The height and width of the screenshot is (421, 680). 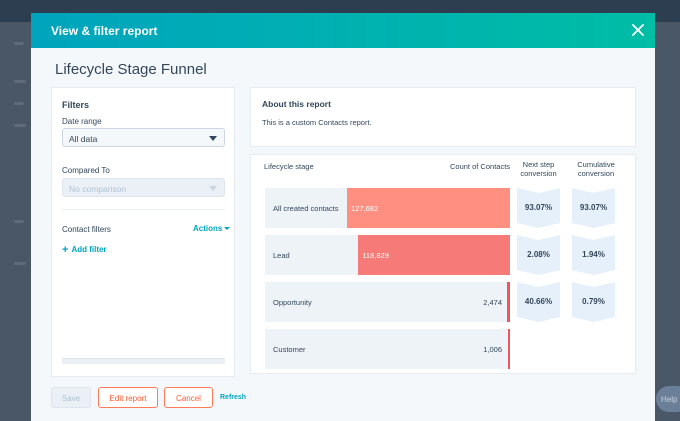 I want to click on header-next-step-conversion: Next step conversion, so click(x=538, y=169).